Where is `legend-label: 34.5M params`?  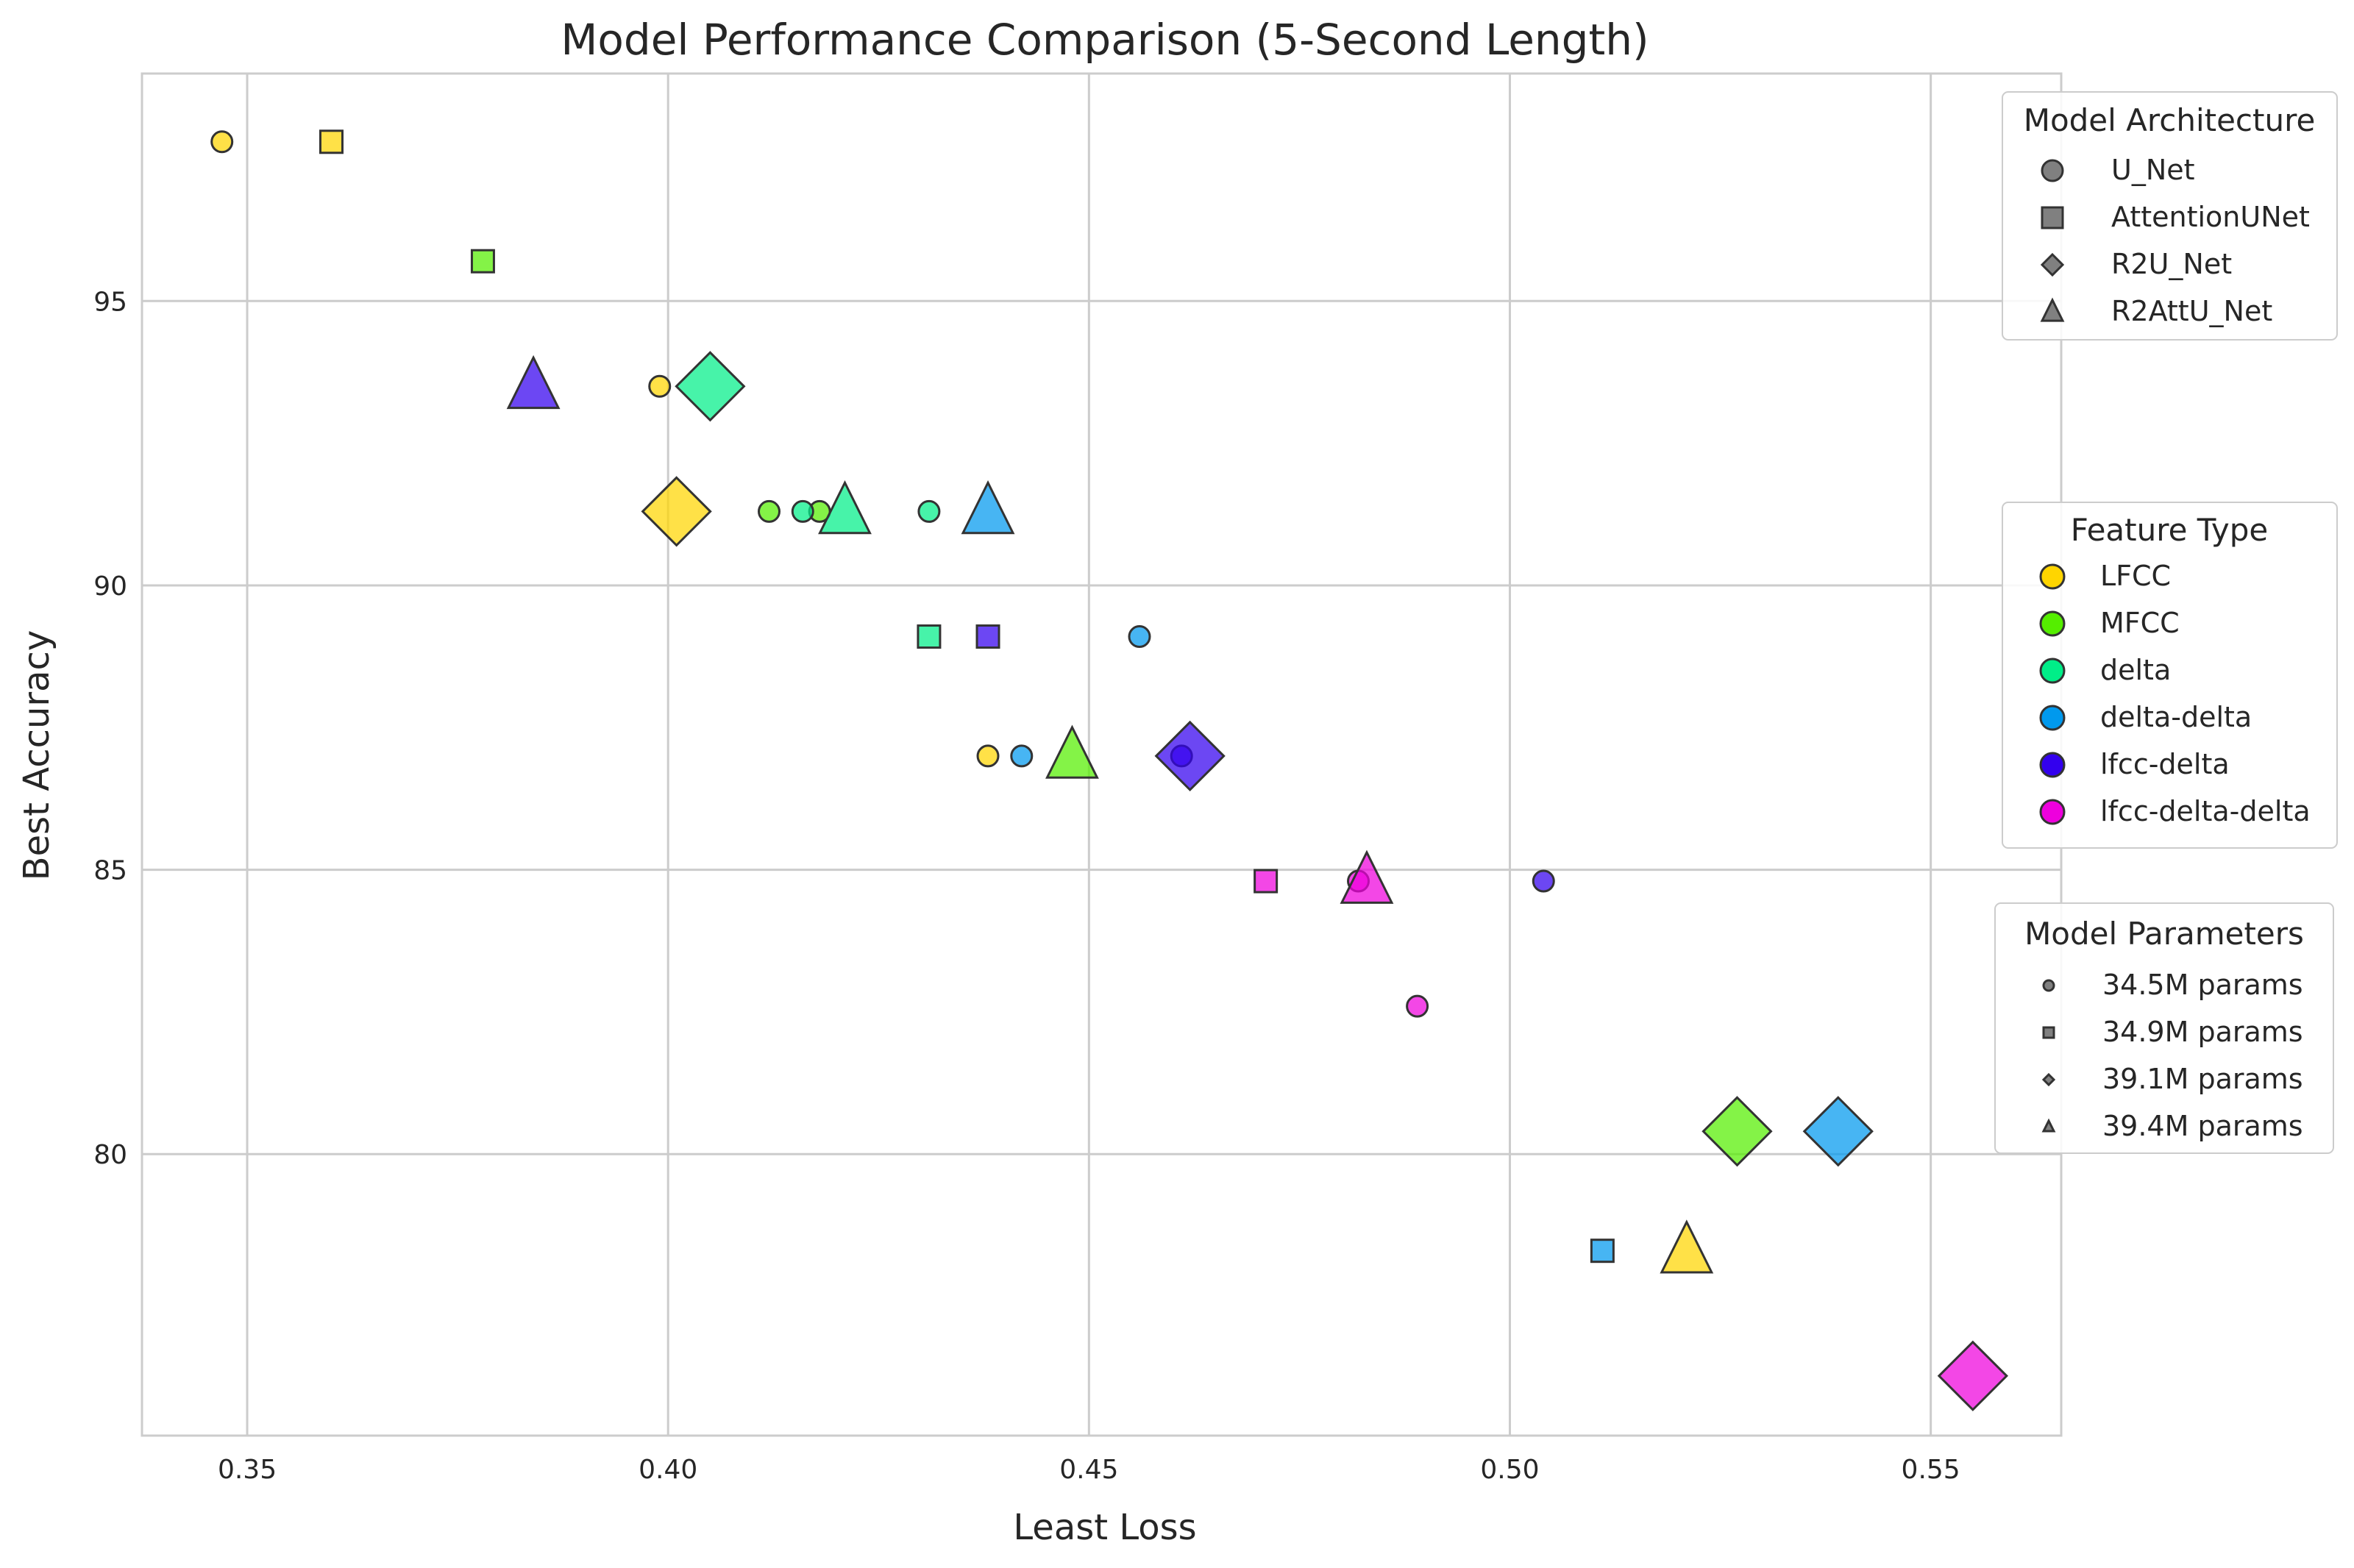
legend-label: 34.5M params is located at coordinates (2202, 985).